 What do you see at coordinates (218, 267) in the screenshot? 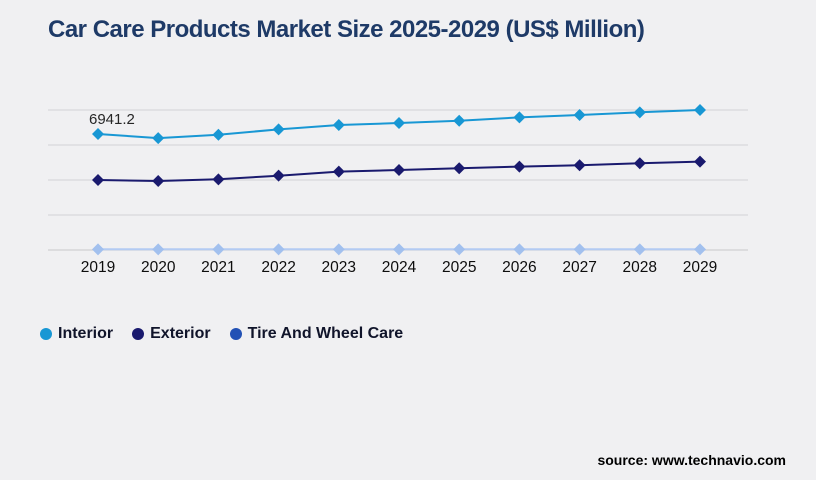
I see `svg-text: 2021` at bounding box center [218, 267].